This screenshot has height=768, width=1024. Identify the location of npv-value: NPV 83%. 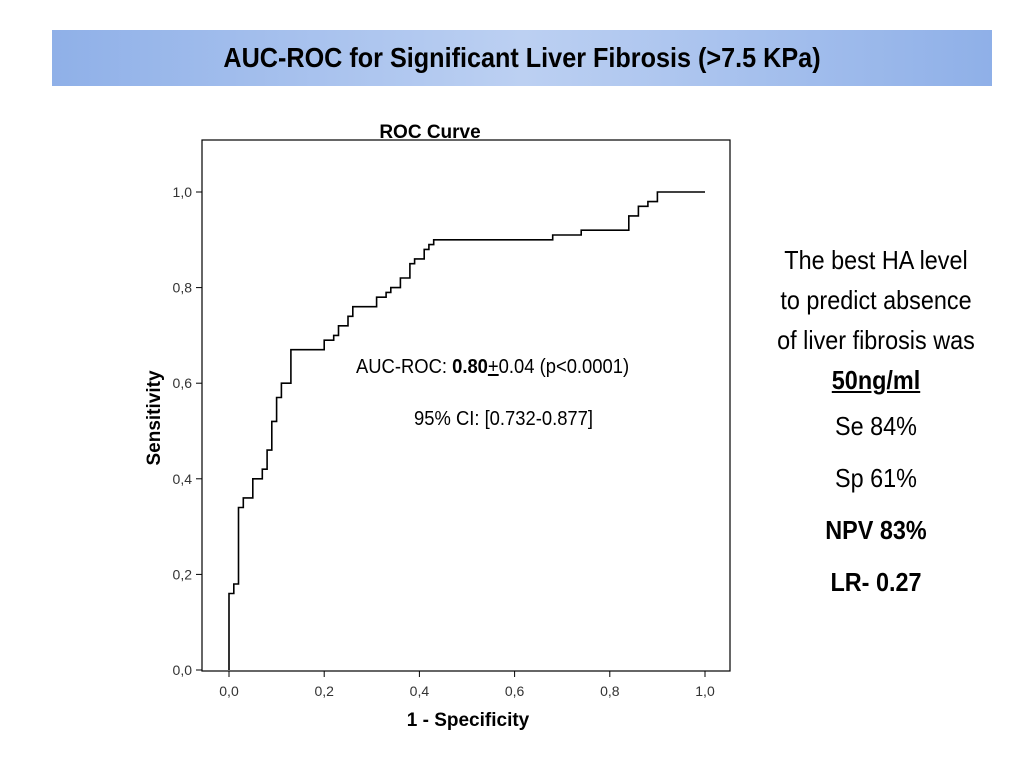
(876, 530).